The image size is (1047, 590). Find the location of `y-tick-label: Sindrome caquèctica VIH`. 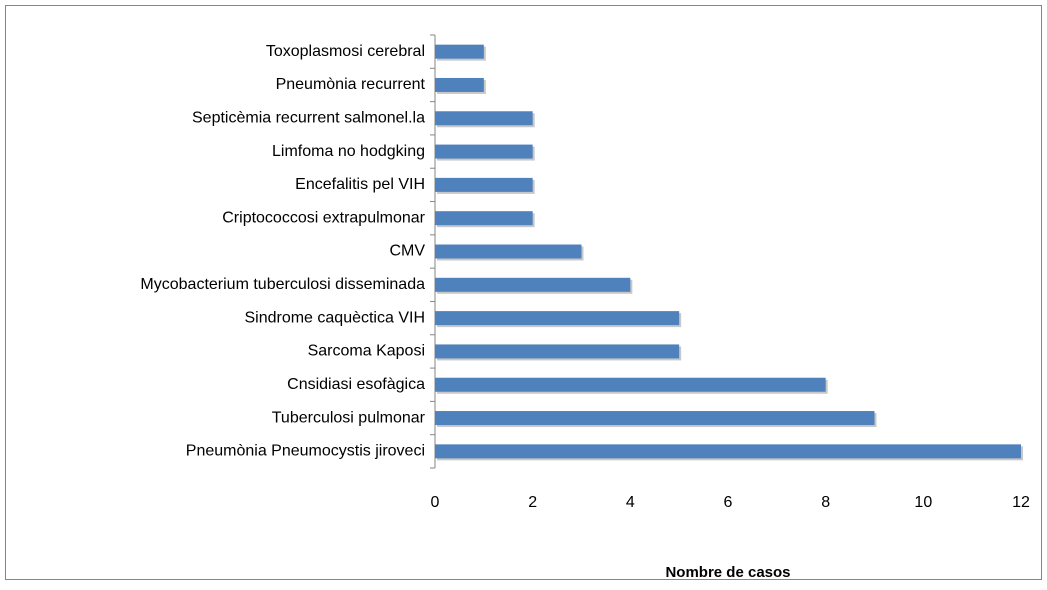

y-tick-label: Sindrome caquèctica VIH is located at coordinates (334, 317).